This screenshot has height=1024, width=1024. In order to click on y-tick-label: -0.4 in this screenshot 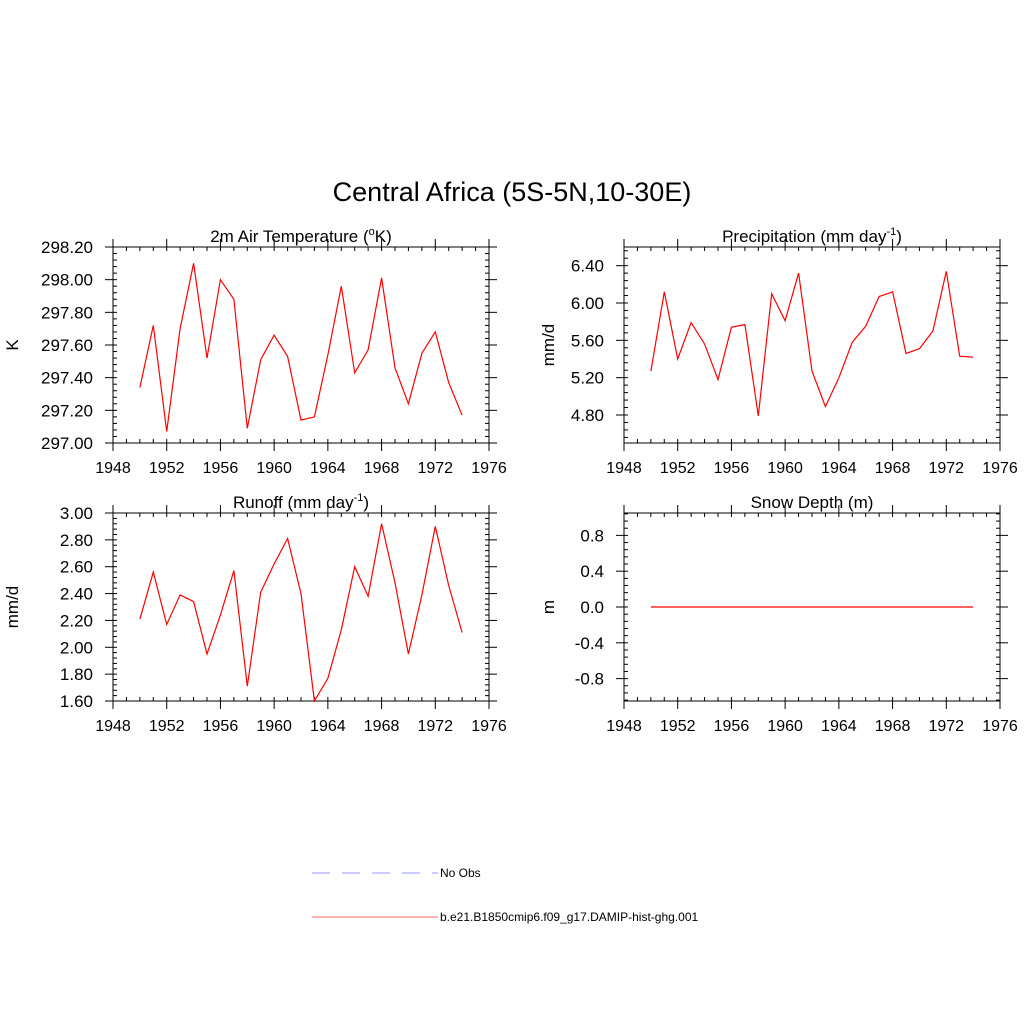, I will do `click(589, 643)`.